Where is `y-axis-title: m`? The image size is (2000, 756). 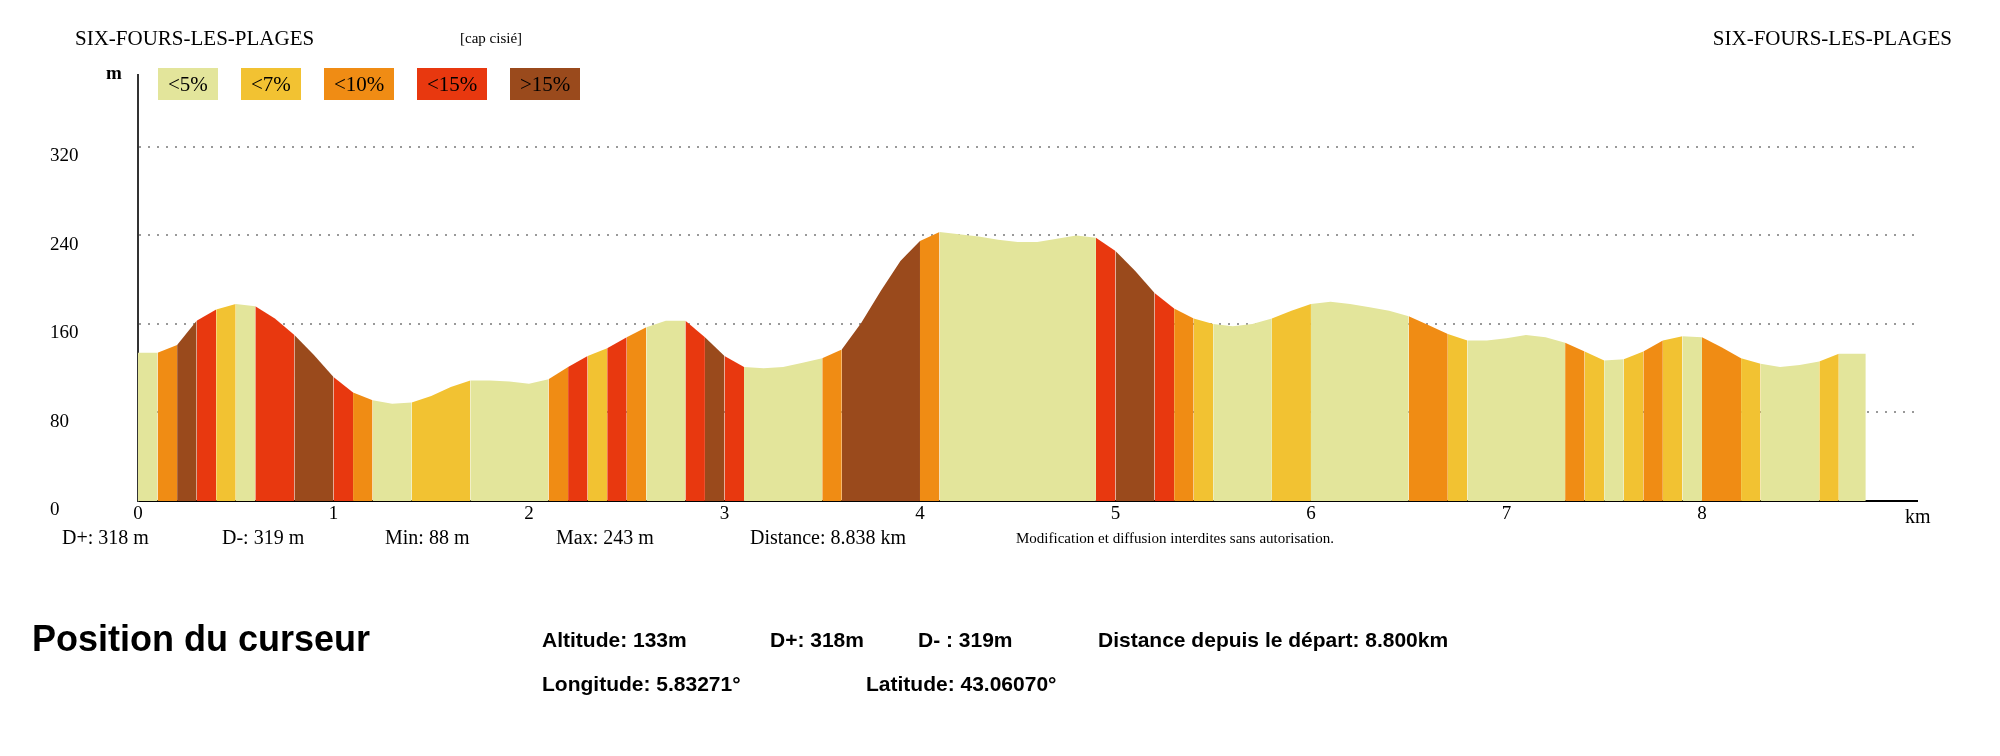 y-axis-title: m is located at coordinates (114, 73).